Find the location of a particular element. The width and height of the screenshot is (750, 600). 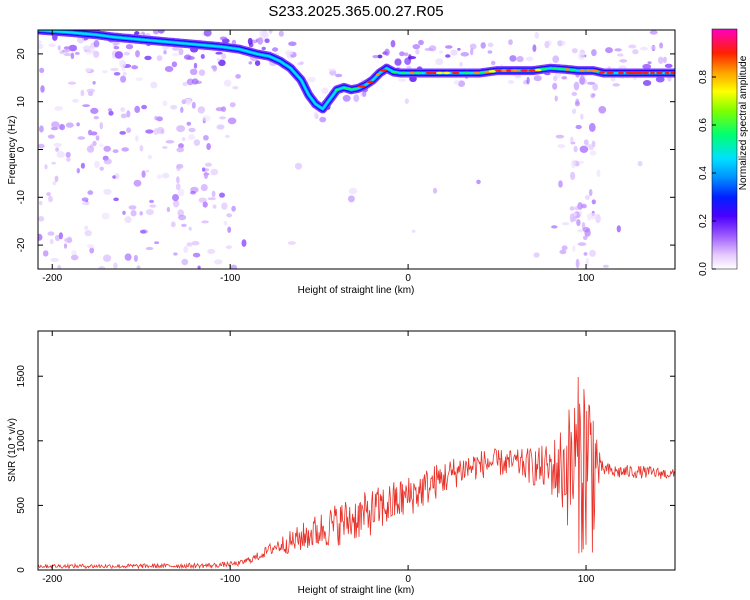

colorbar-tick-label: 0.0 is located at coordinates (703, 269).